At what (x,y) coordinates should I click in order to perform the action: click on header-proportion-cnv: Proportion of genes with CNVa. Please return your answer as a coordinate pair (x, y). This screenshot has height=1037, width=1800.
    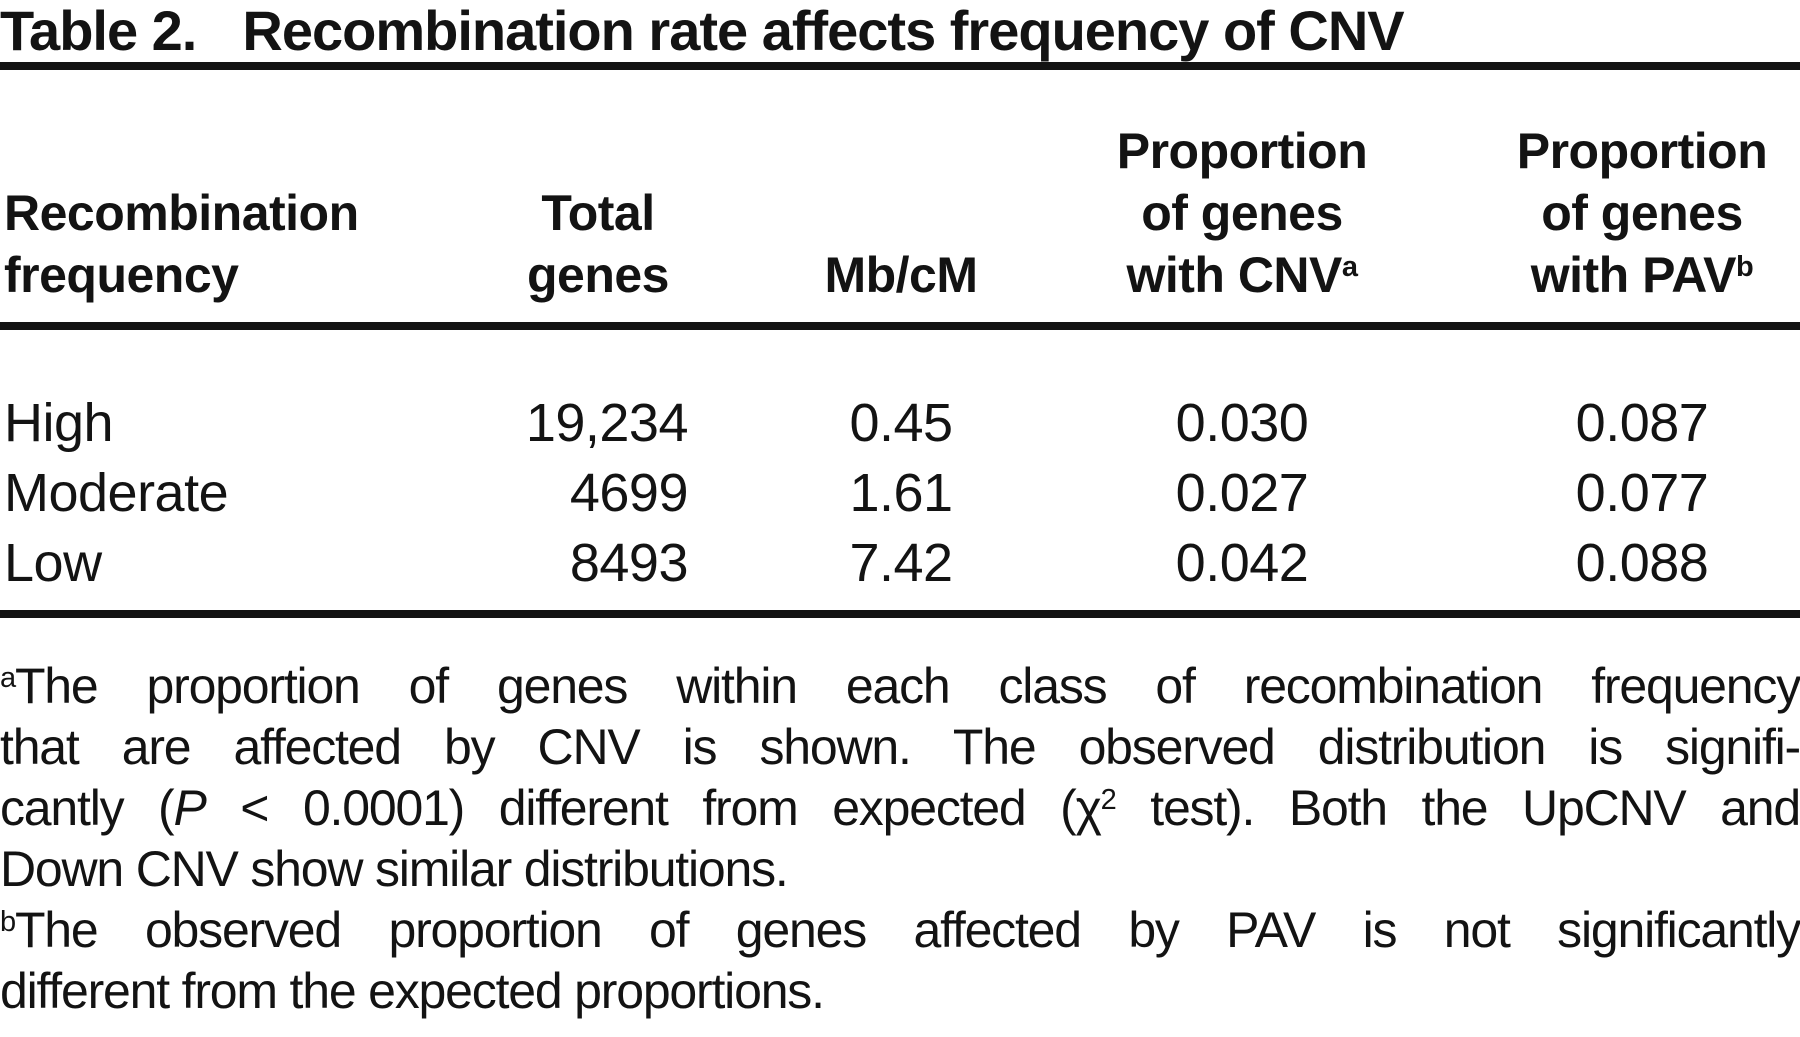
    Looking at the image, I should click on (1242, 200).